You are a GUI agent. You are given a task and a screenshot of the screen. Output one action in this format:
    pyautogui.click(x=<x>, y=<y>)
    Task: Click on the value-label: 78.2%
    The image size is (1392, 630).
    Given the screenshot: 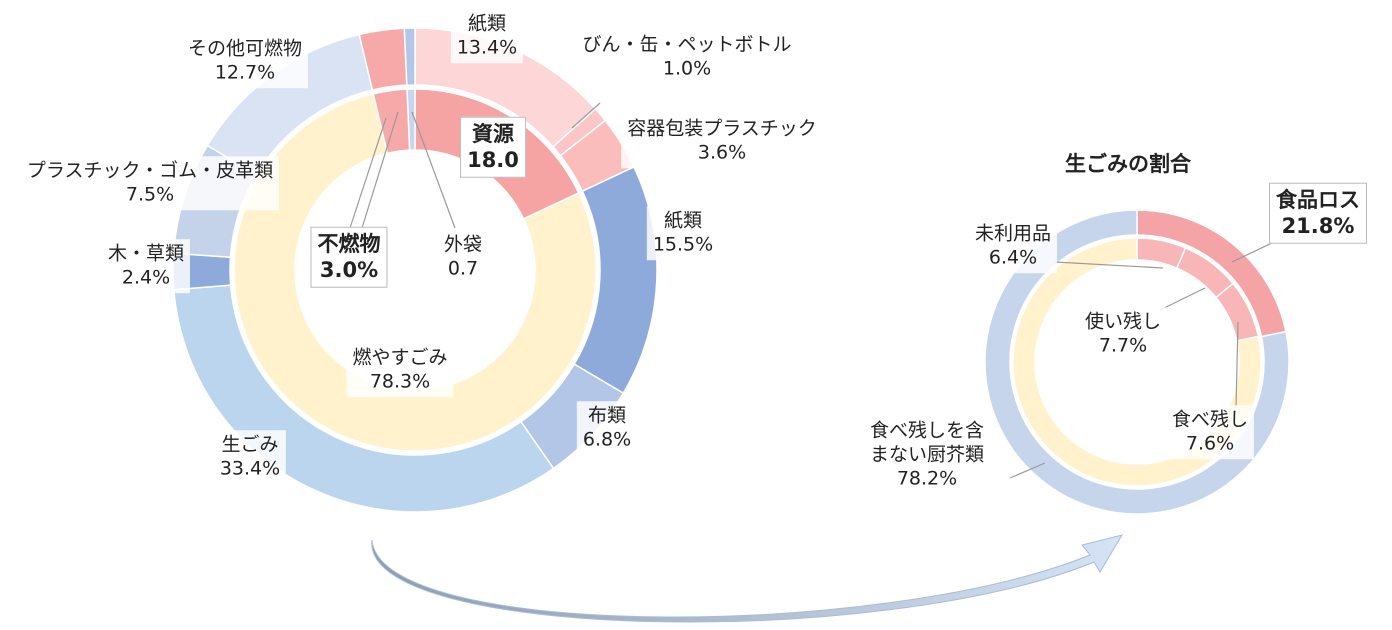 What is the action you would take?
    pyautogui.click(x=927, y=477)
    